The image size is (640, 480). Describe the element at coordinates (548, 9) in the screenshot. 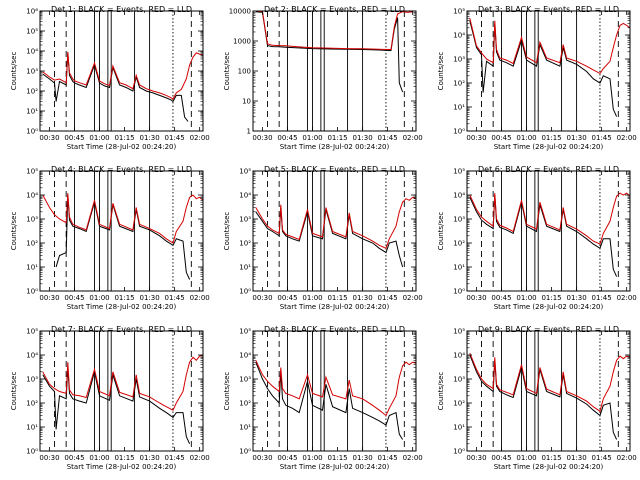

I see `panel-title: Det 3: BLACK = Events, RED = LLD` at that location.